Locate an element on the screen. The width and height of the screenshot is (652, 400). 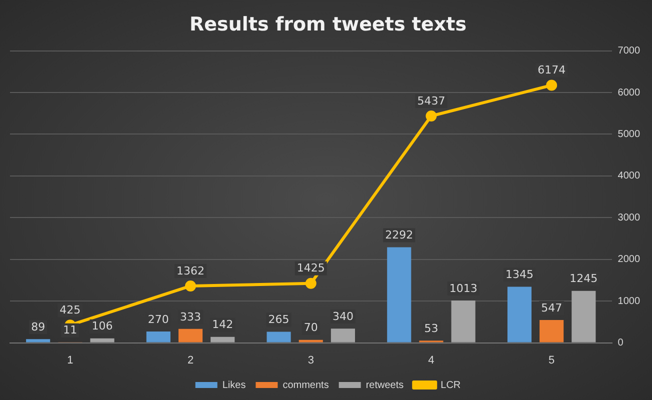
y-tick-label: 4000 is located at coordinates (629, 176).